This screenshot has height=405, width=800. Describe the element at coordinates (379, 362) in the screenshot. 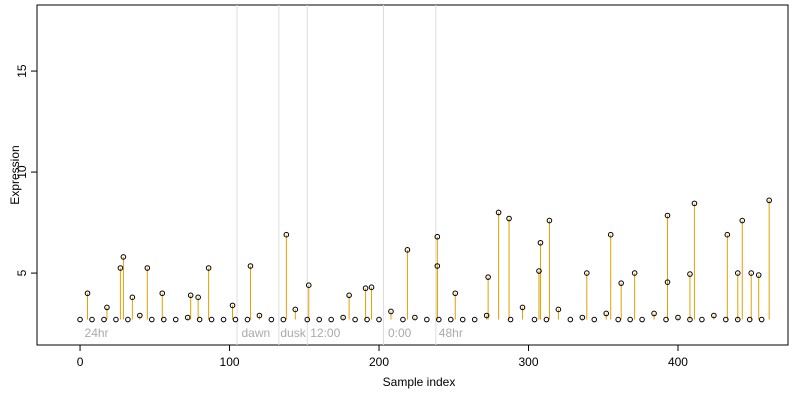

I see `x-tick-label: 200` at that location.